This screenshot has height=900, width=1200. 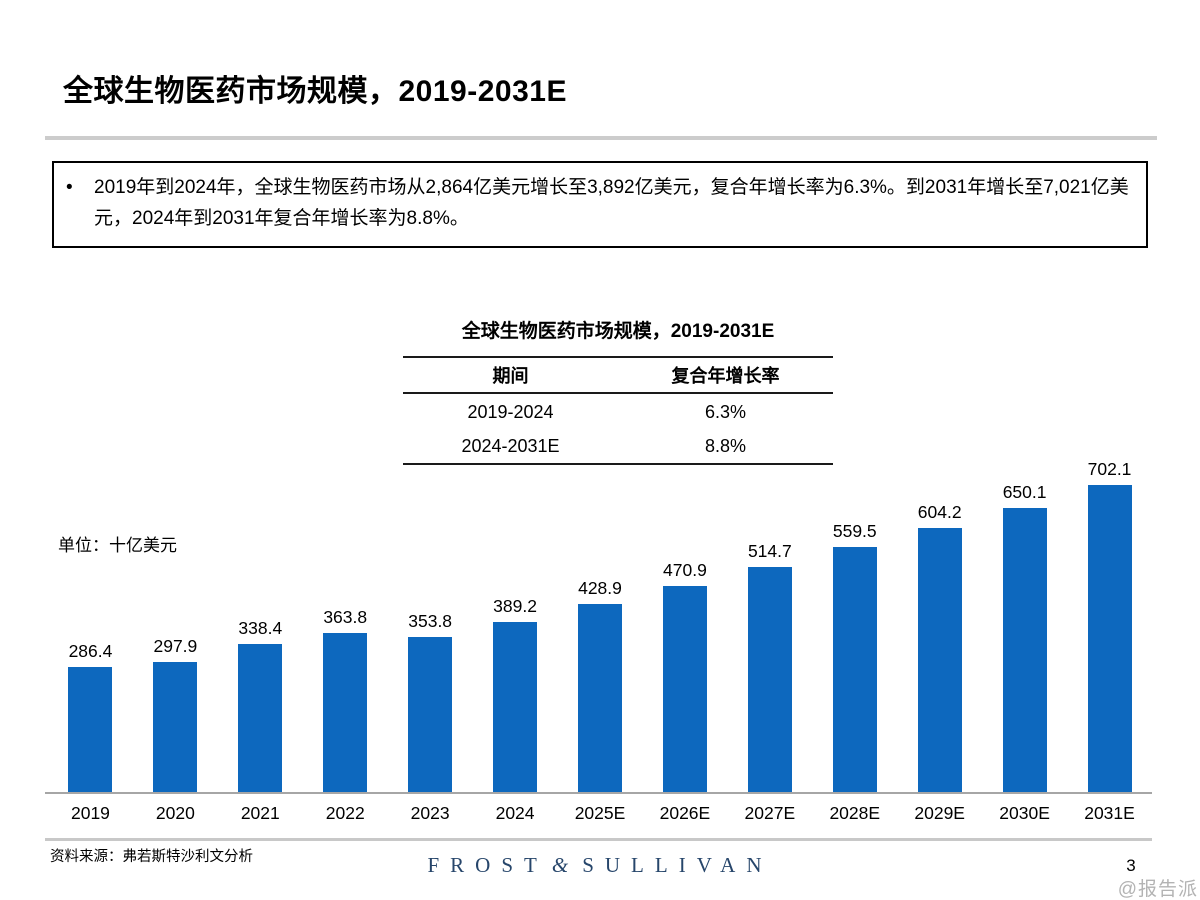 I want to click on frost-sullivan-logo: FROST & SULLIVAN, so click(x=600, y=865).